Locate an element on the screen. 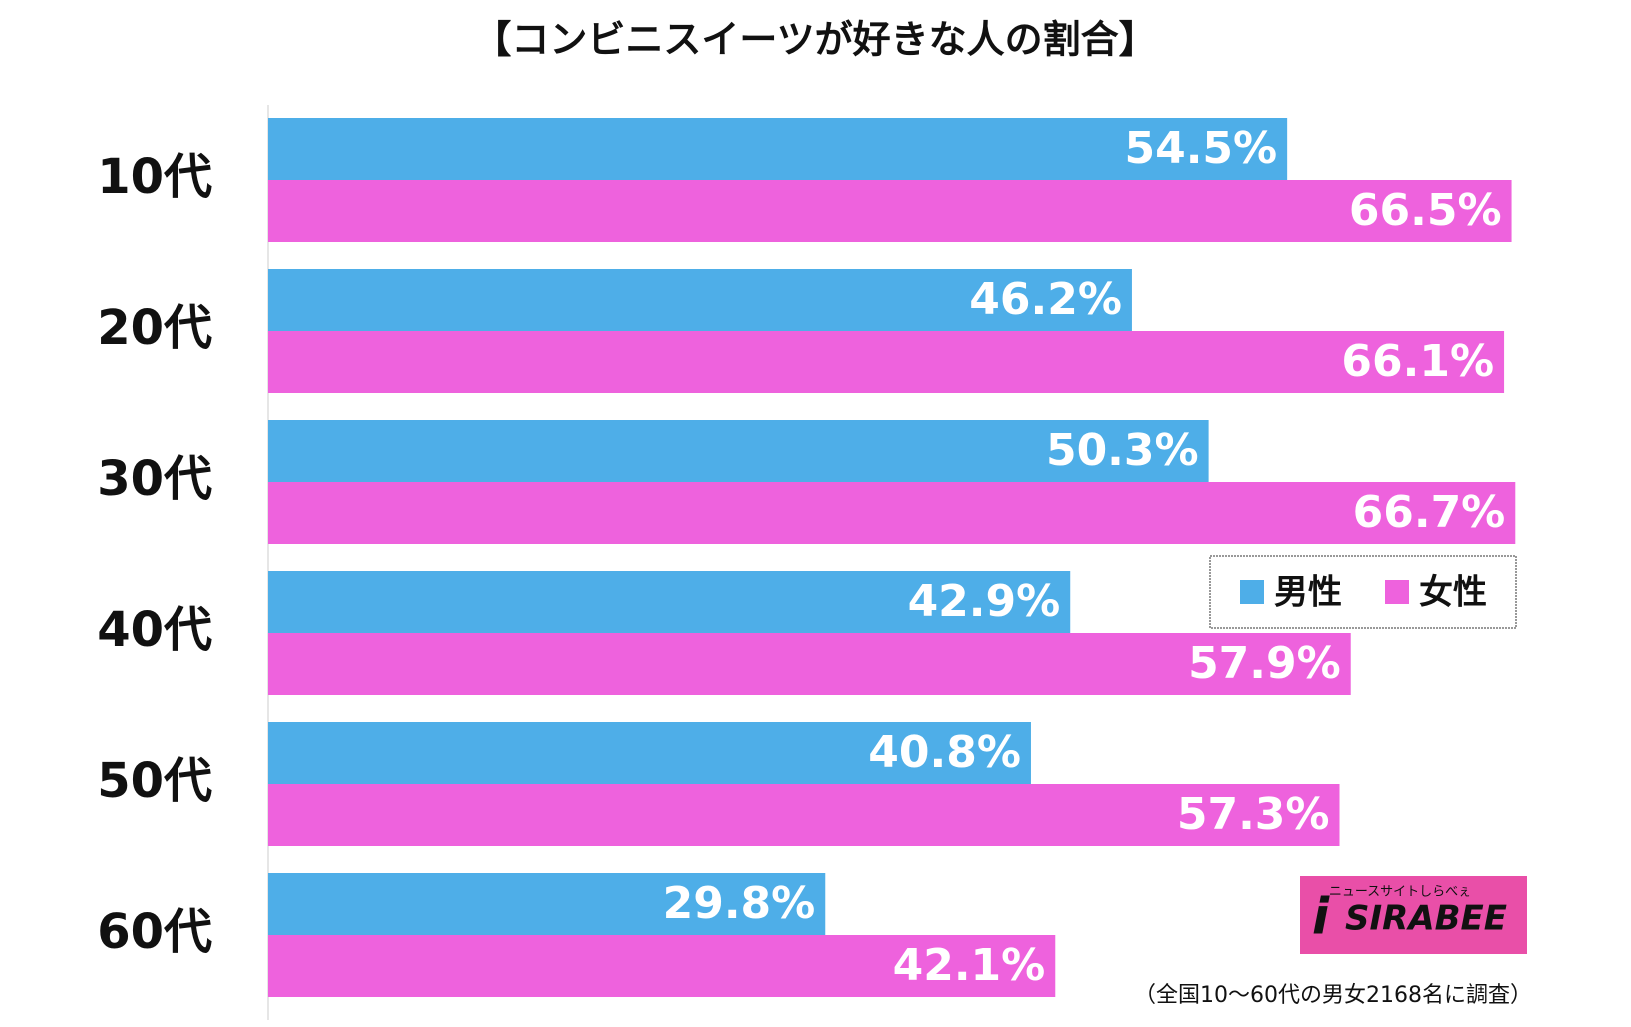 Image resolution: width=1631 pixels, height=1027 pixels. value-label: 42.1% is located at coordinates (969, 965).